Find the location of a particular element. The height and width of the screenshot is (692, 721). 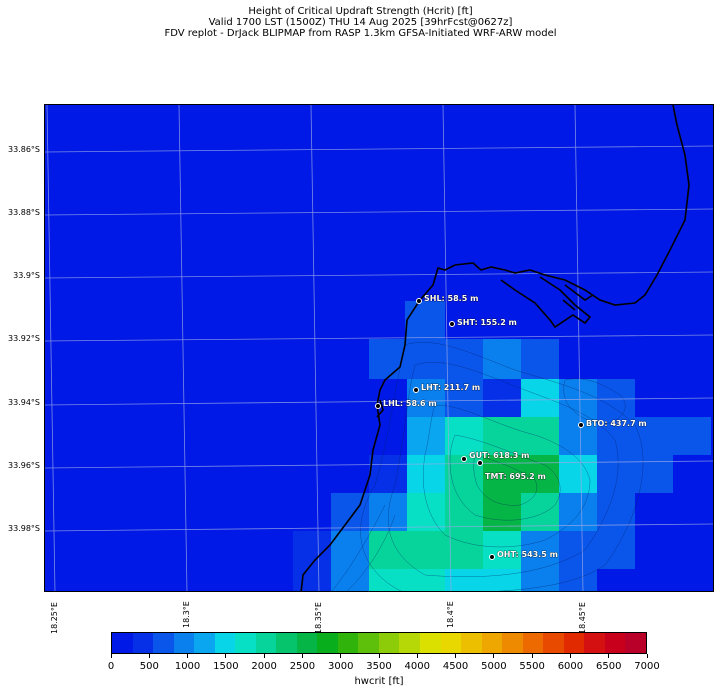

station-label-shl: SHL: 58.5 m is located at coordinates (451, 298).